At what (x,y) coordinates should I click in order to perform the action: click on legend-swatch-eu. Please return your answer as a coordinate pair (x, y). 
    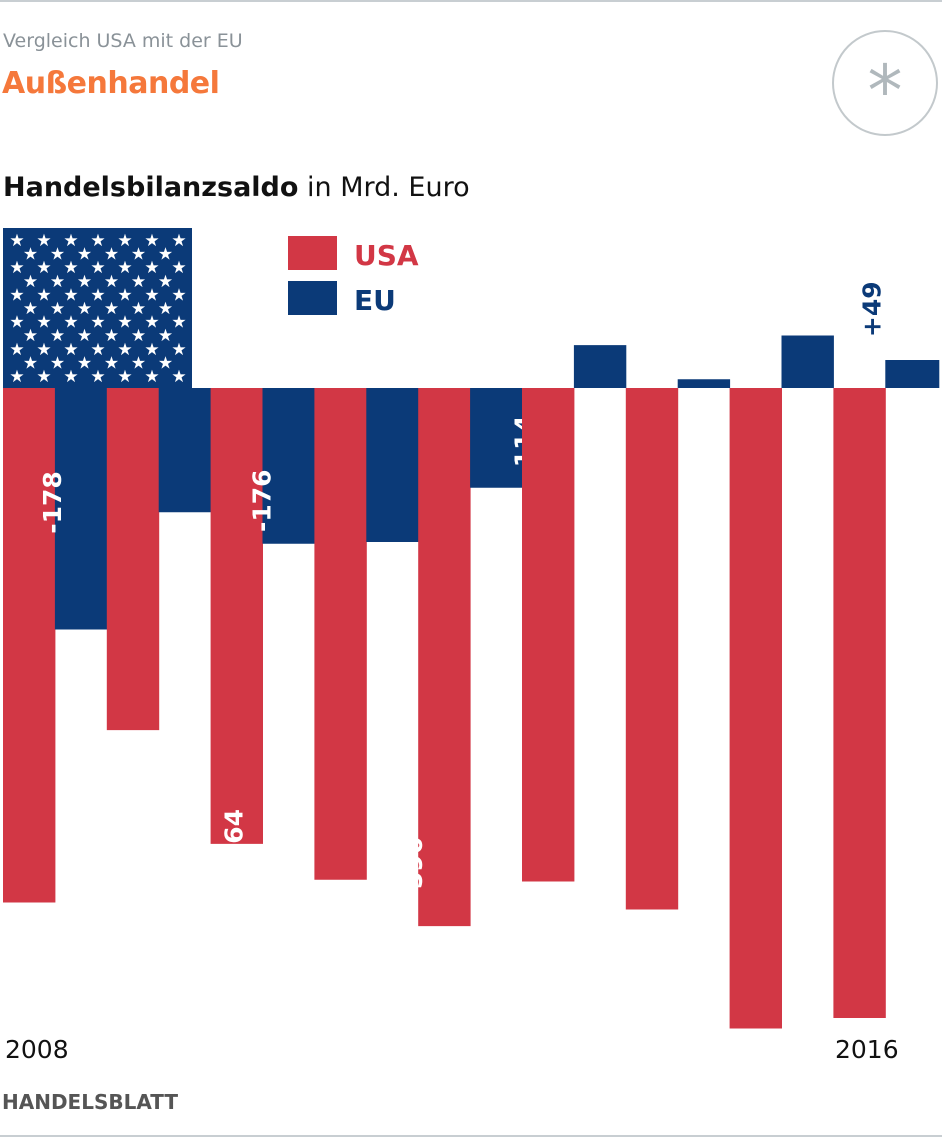
    Looking at the image, I should click on (312, 298).